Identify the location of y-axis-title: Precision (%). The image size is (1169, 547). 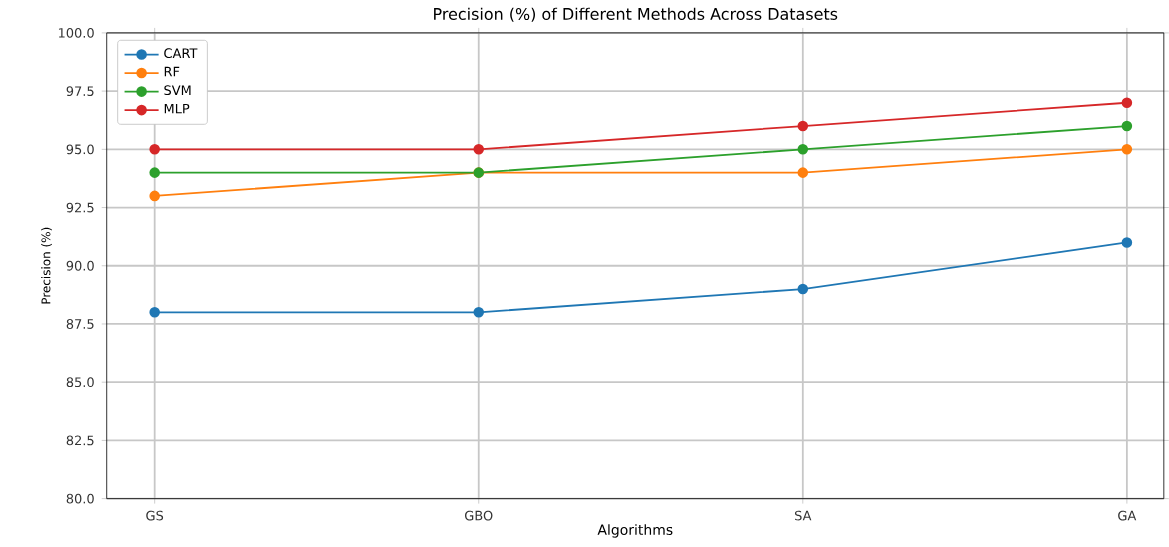
(46, 265).